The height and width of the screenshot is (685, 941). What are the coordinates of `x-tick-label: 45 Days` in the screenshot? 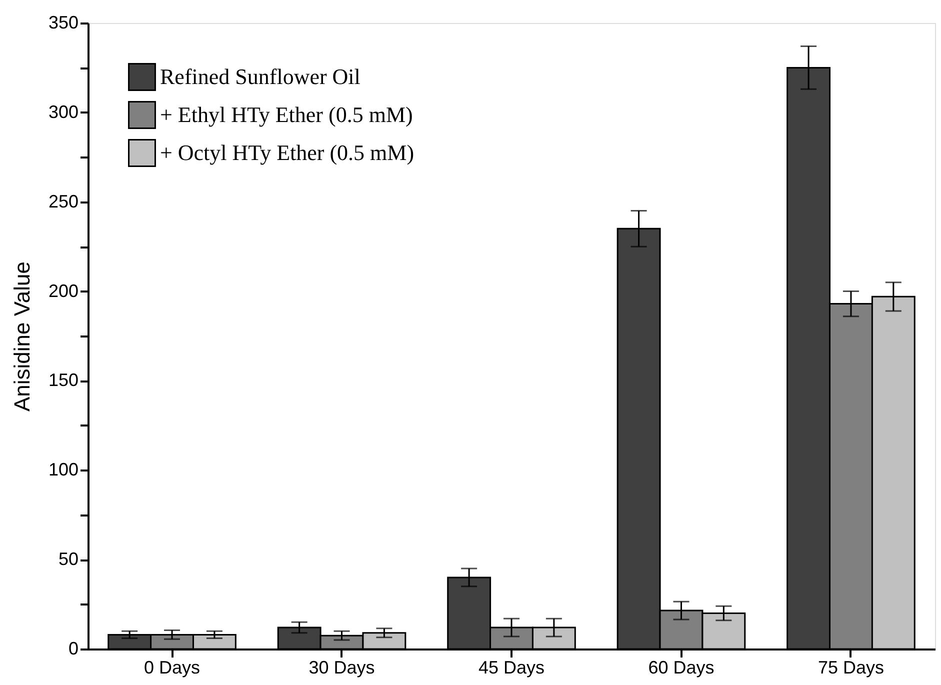 It's located at (511, 668).